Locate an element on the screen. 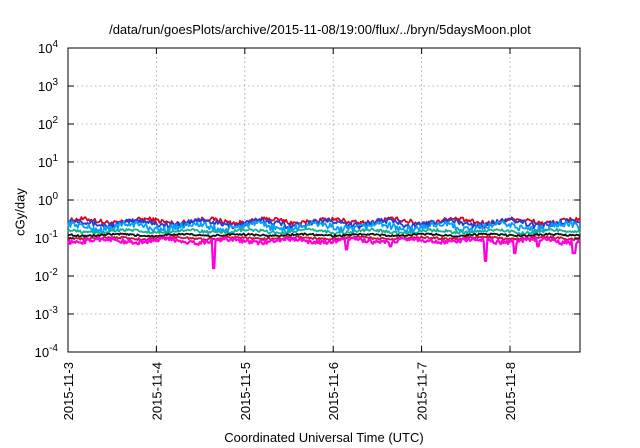 The height and width of the screenshot is (448, 640). y-tick-label: 10¹ is located at coordinates (48, 161).